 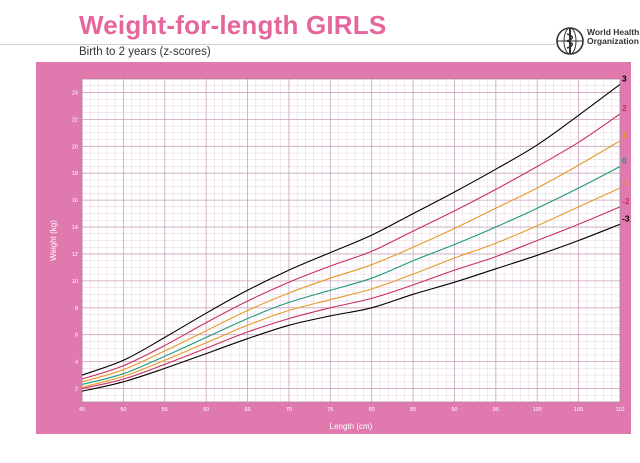 I want to click on x-tick-label: 110, so click(x=620, y=410).